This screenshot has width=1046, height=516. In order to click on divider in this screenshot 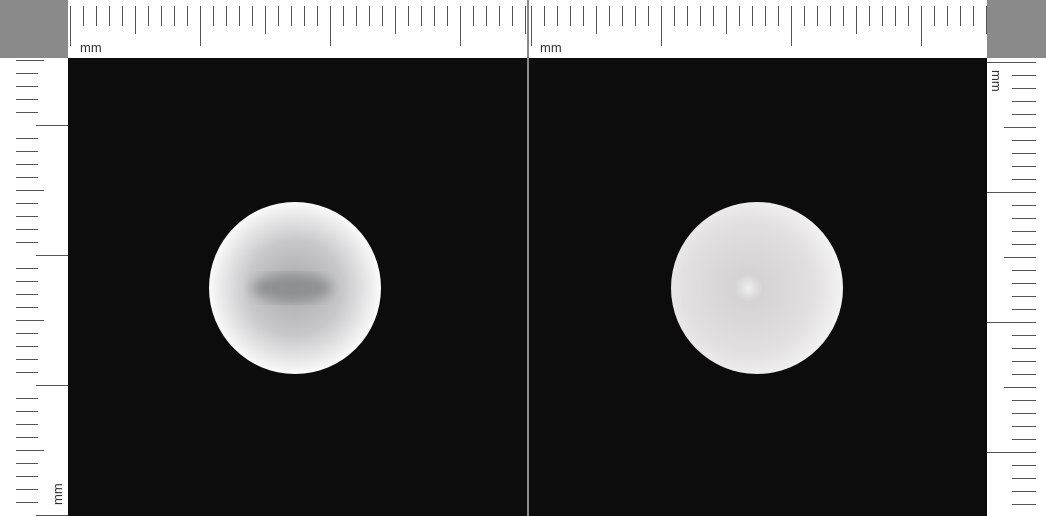, I will do `click(528, 258)`.